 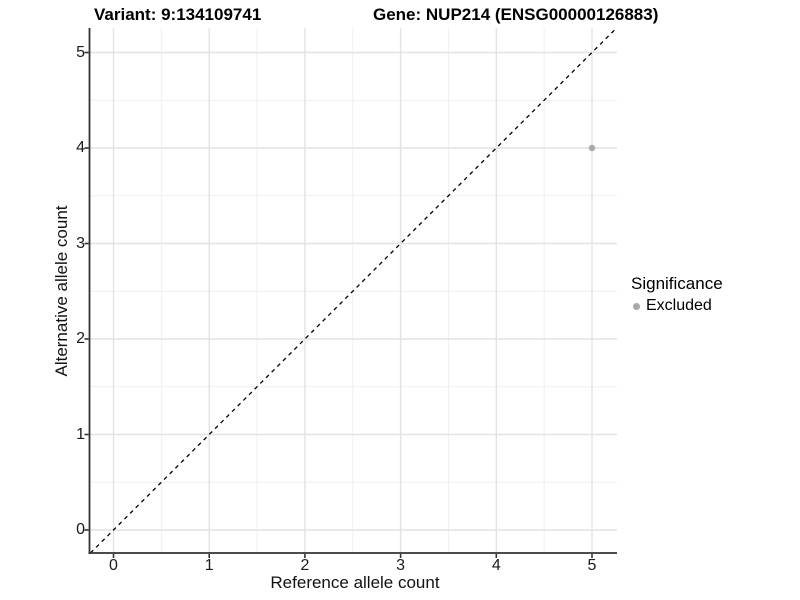 What do you see at coordinates (80, 147) in the screenshot?
I see `y-tick-label: 4` at bounding box center [80, 147].